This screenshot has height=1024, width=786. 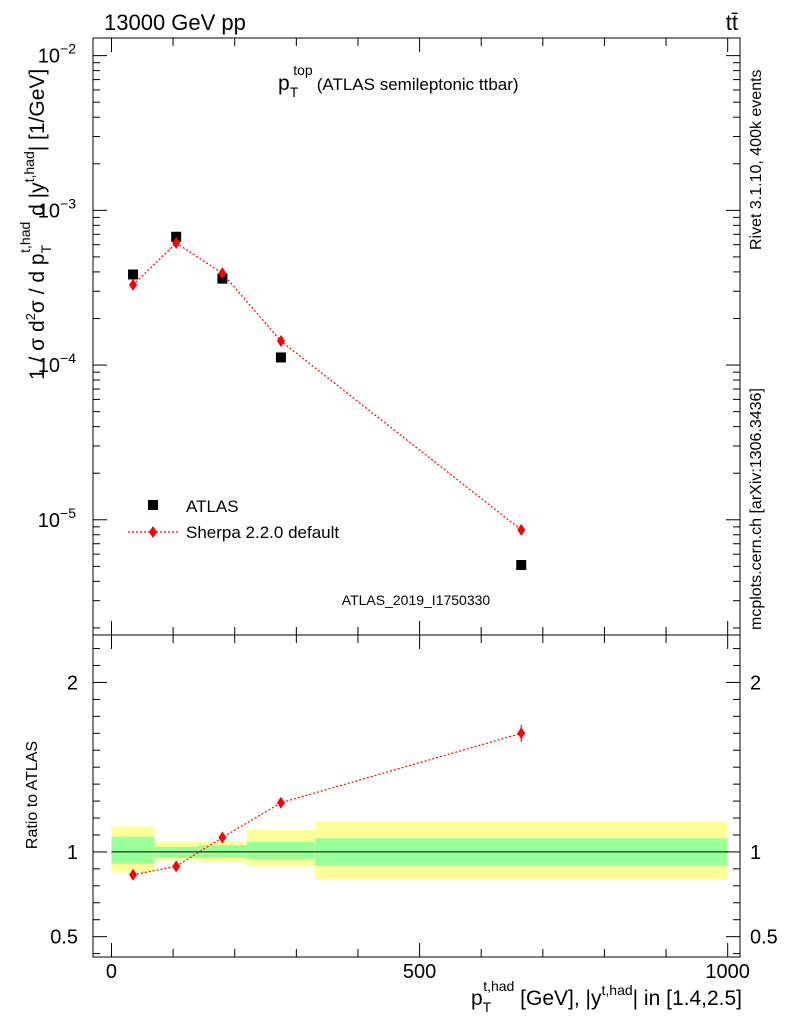 What do you see at coordinates (37, 283) in the screenshot?
I see `ylabel-b: σ / d p` at bounding box center [37, 283].